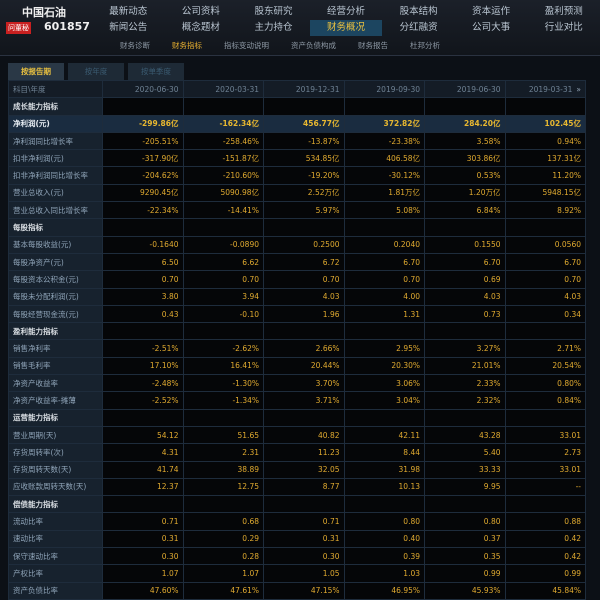 The height and width of the screenshot is (600, 600). What do you see at coordinates (55, 193) in the screenshot?
I see `row-label: 营业总收入(元)` at bounding box center [55, 193].